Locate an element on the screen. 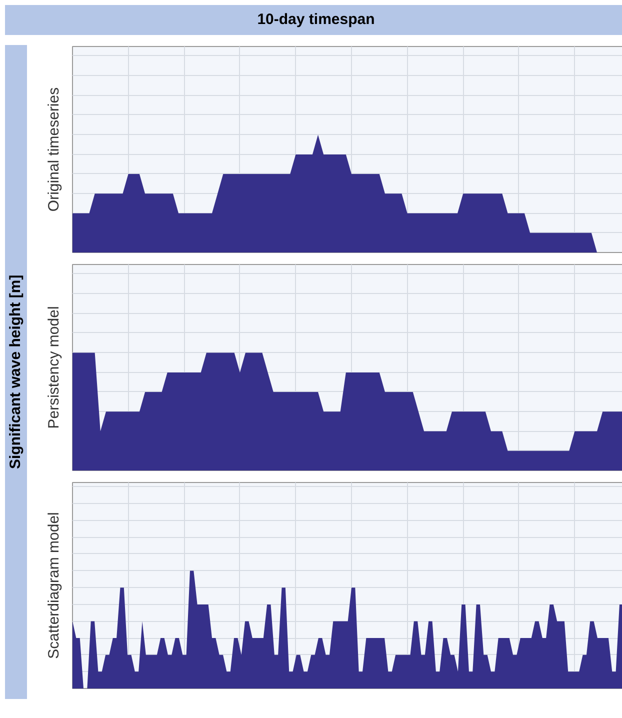  y-axis-title: Scatterdiagram model is located at coordinates (54, 585).